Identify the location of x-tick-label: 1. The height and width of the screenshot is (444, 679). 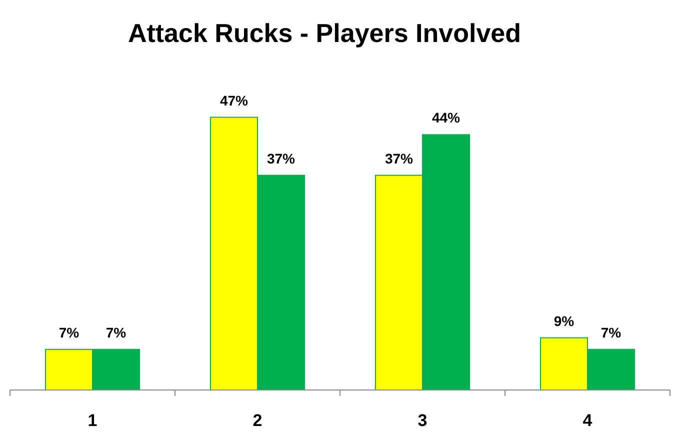
(93, 420).